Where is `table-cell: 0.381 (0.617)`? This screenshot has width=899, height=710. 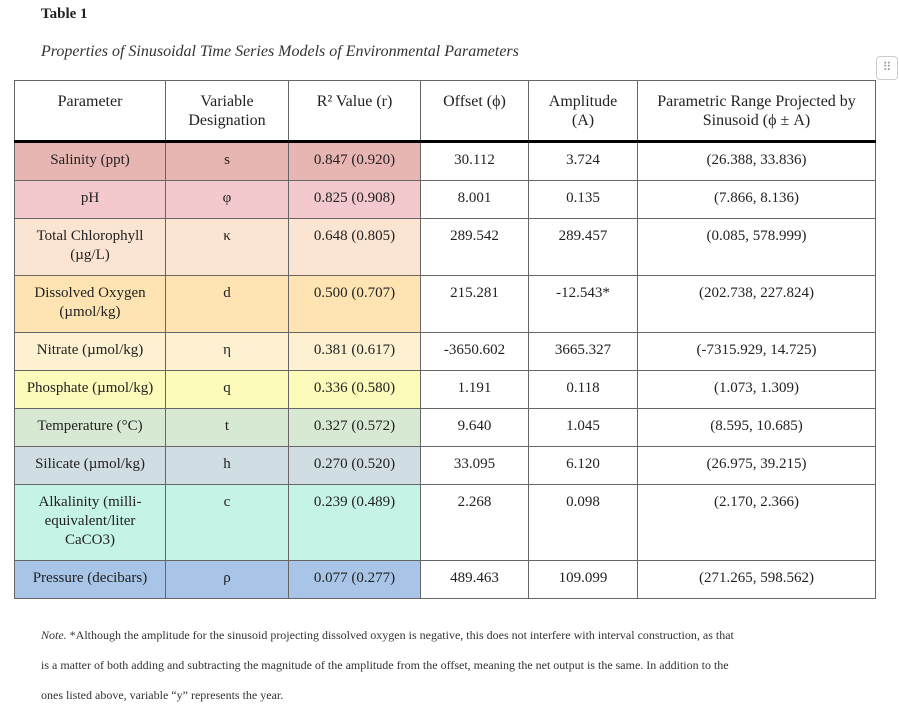 table-cell: 0.381 (0.617) is located at coordinates (354, 351).